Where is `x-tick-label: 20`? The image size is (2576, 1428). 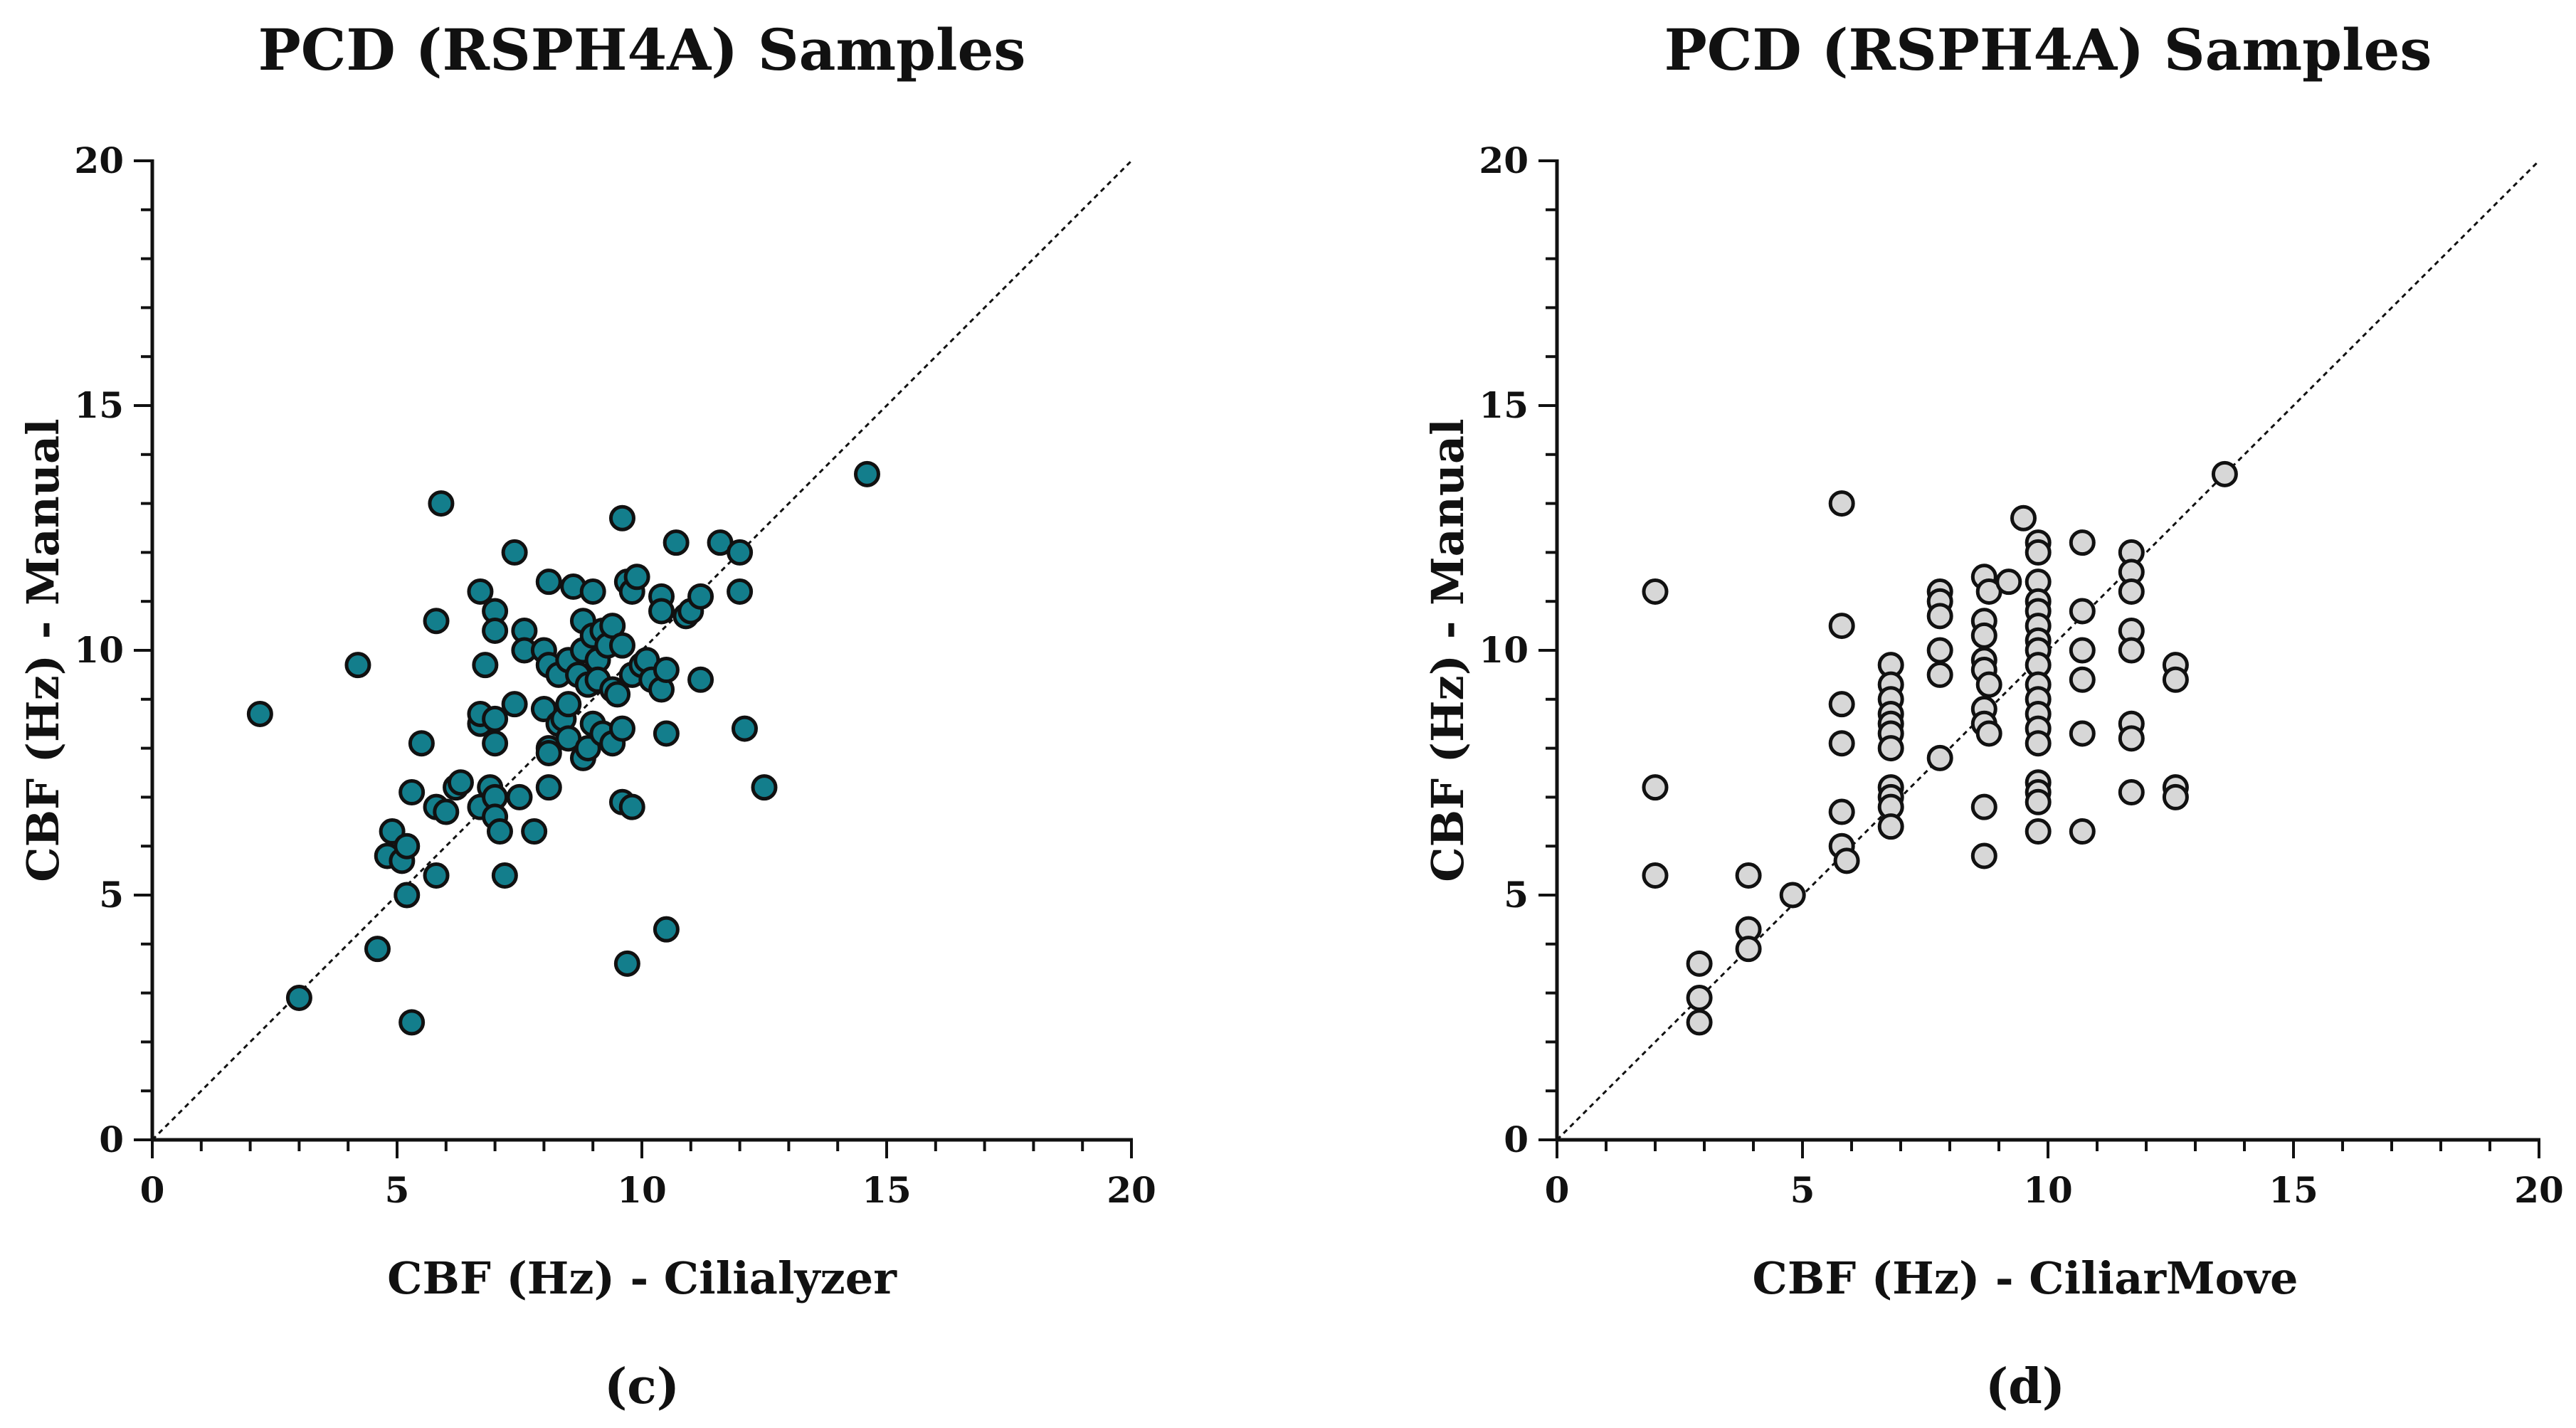 x-tick-label: 20 is located at coordinates (1132, 1190).